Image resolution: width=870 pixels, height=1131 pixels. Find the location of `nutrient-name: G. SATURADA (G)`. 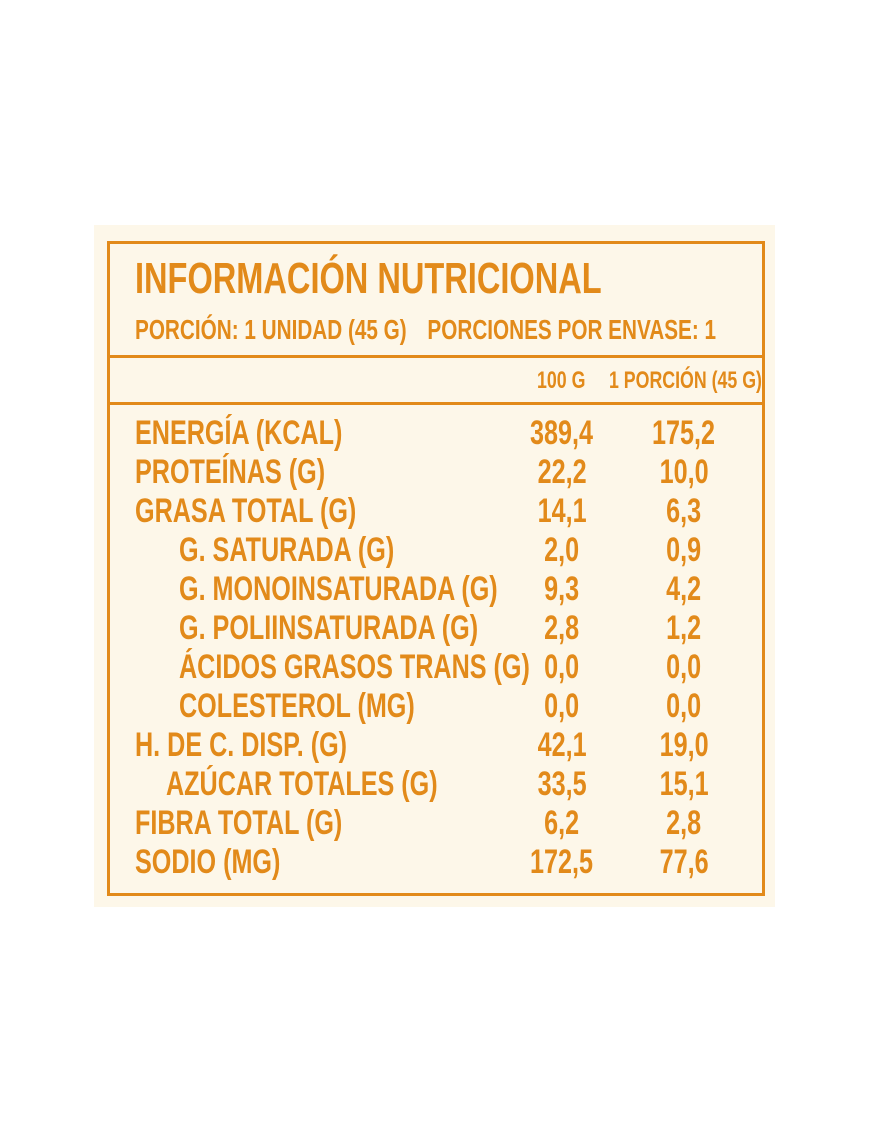

nutrient-name: G. SATURADA (G) is located at coordinates (324, 550).